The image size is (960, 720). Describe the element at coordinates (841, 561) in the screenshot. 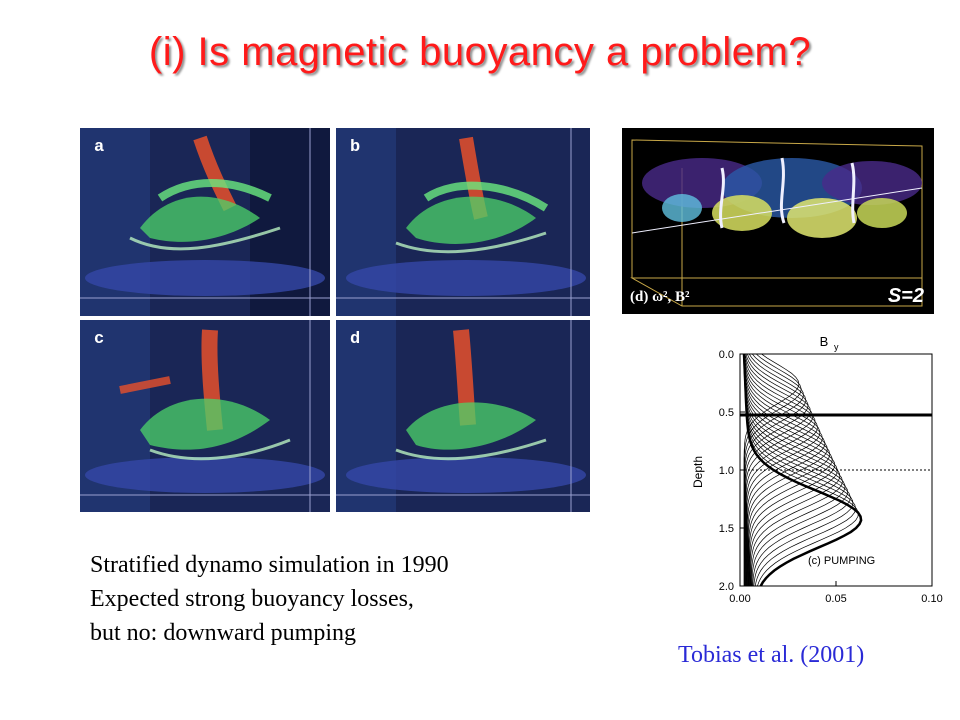

I see `plot-annotation: (c) PUMPING` at that location.